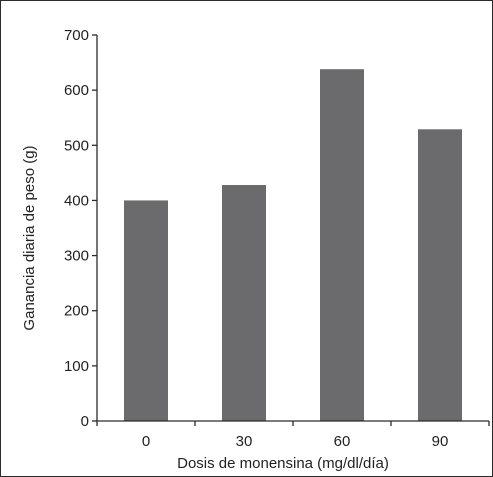  I want to click on y-tick-label: 0, so click(85, 421).